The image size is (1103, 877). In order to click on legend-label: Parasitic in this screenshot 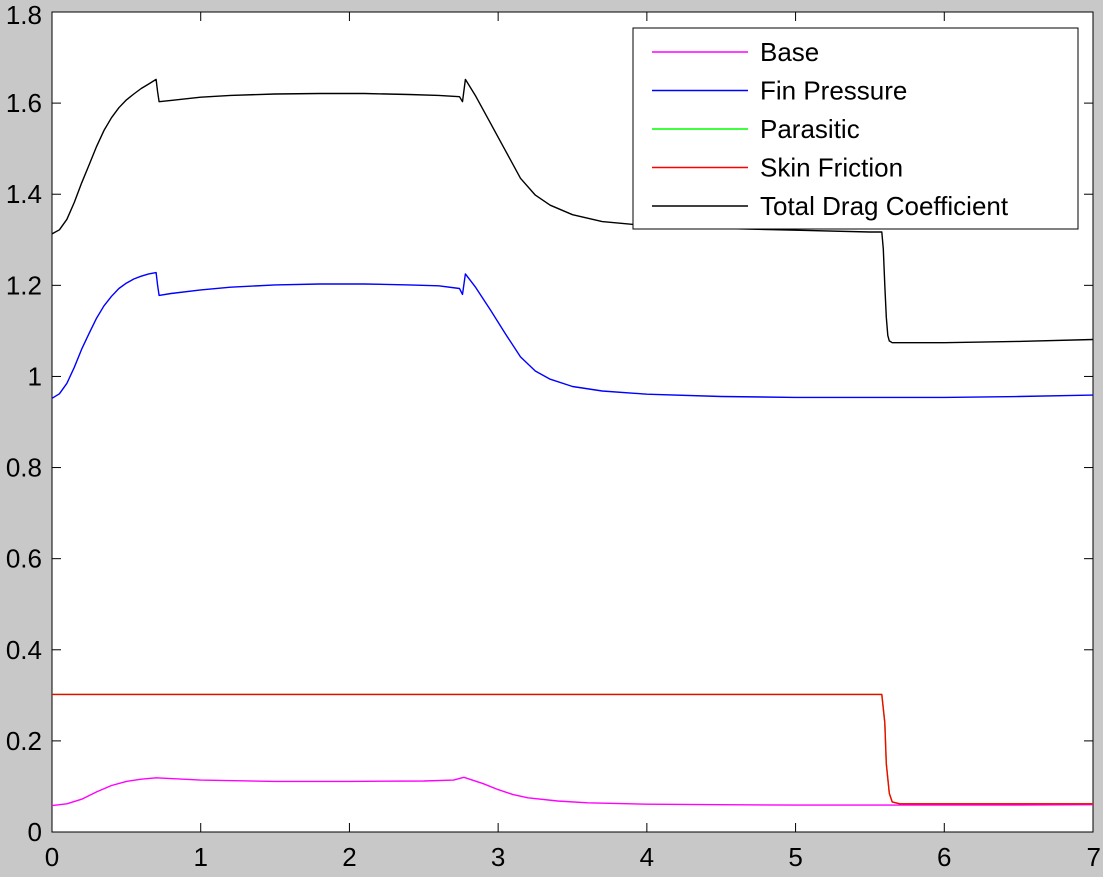, I will do `click(810, 129)`.